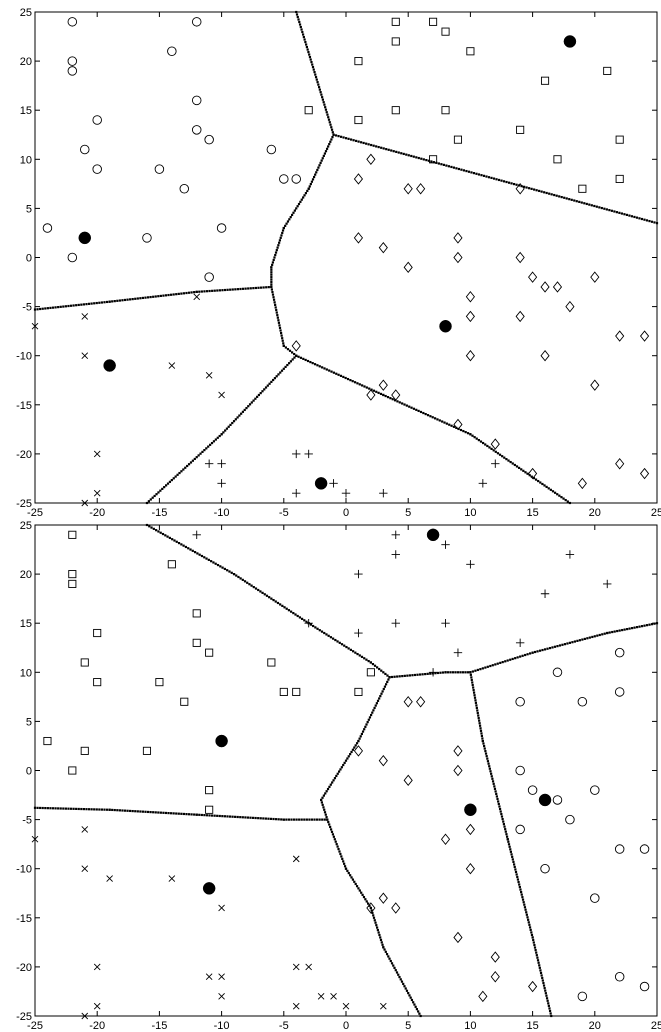  What do you see at coordinates (109, 365) in the screenshot?
I see `centroid-point` at bounding box center [109, 365].